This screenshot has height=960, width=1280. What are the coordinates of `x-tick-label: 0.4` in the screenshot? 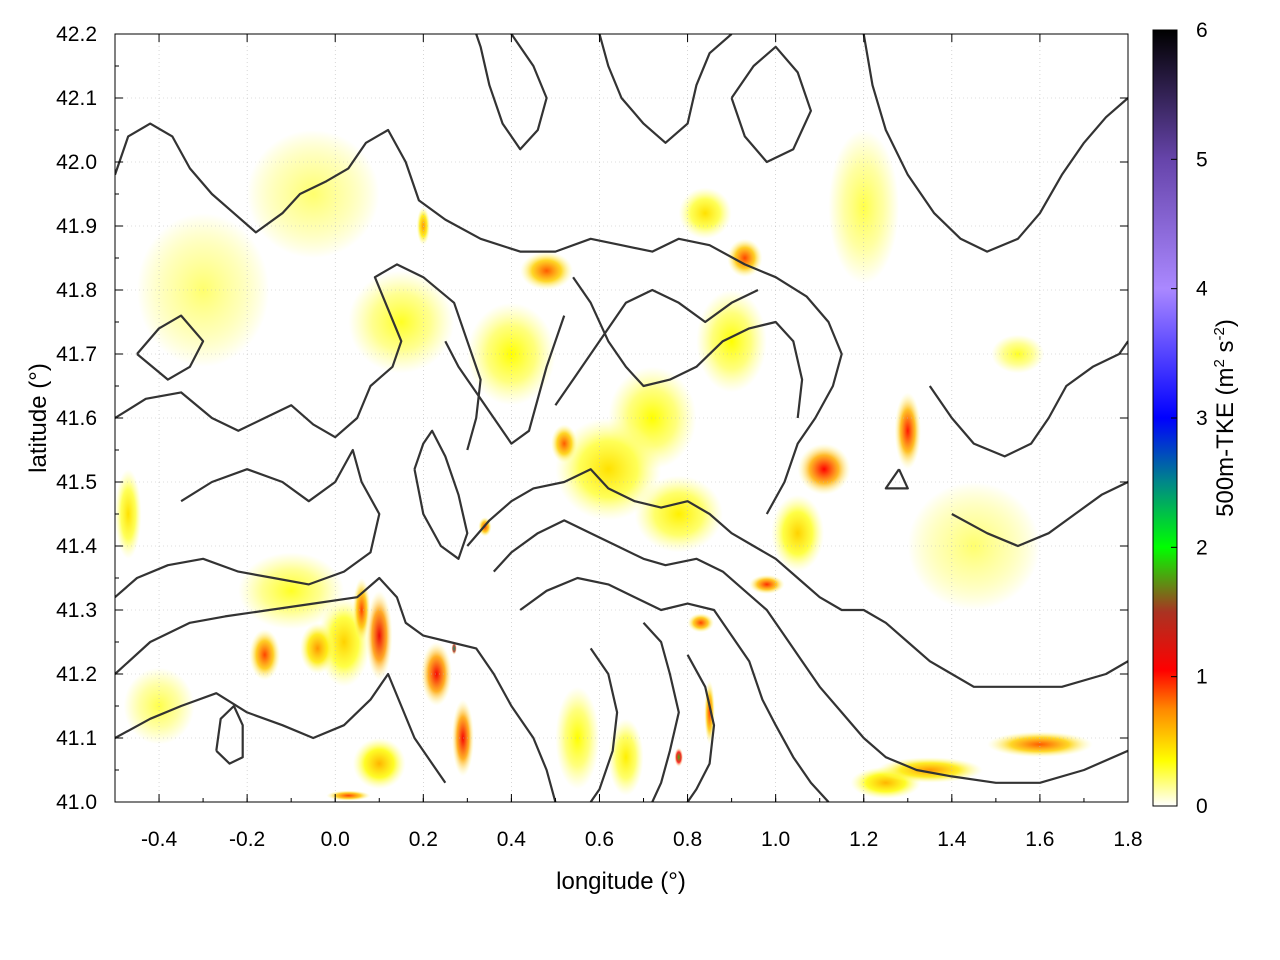 It's located at (512, 839).